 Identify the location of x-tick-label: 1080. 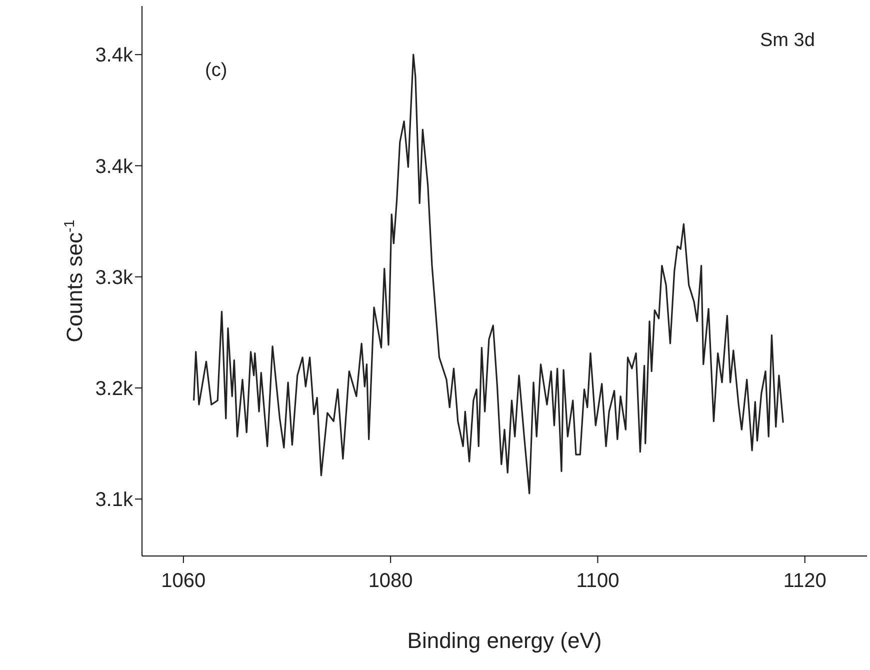
(390, 581).